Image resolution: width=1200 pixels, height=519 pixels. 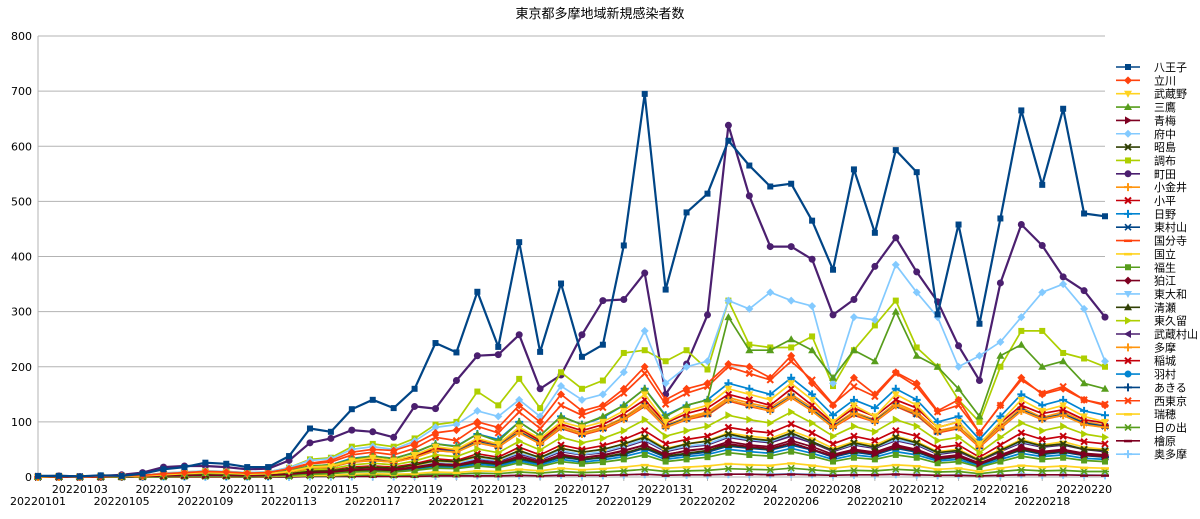 What do you see at coordinates (791, 501) in the screenshot?
I see `x-tick-label: 20220206` at bounding box center [791, 501].